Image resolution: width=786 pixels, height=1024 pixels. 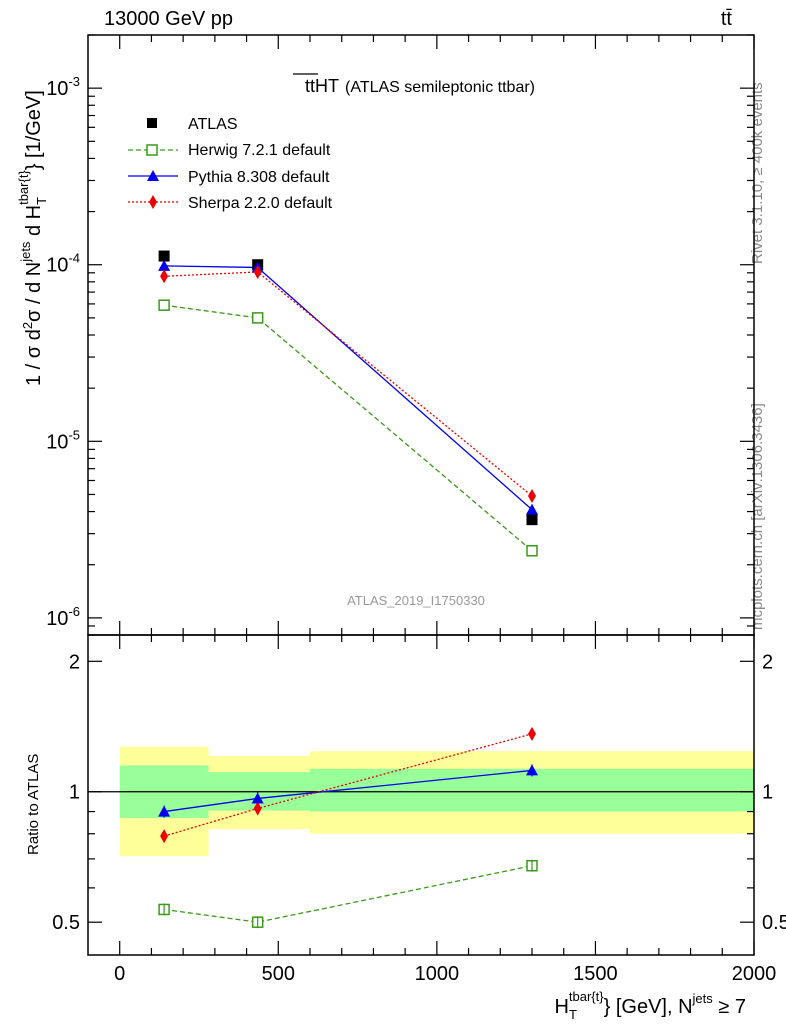 What do you see at coordinates (595, 974) in the screenshot?
I see `x-tick-label-4: 1500` at bounding box center [595, 974].